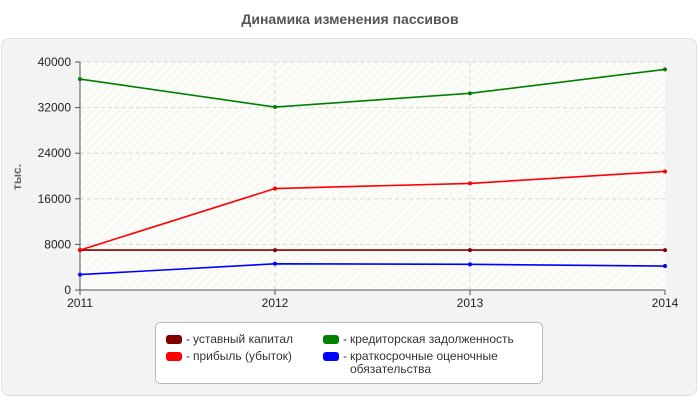  What do you see at coordinates (350, 19) in the screenshot?
I see `chart-title: Динамика изменения пассивов` at bounding box center [350, 19].